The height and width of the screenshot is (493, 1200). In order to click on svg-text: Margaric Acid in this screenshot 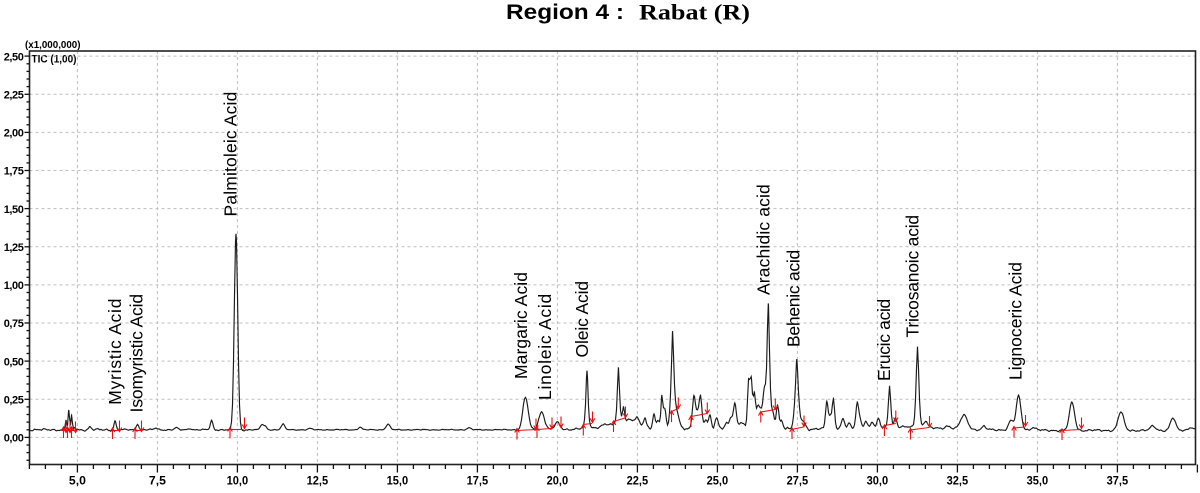, I will do `click(521, 325)`.